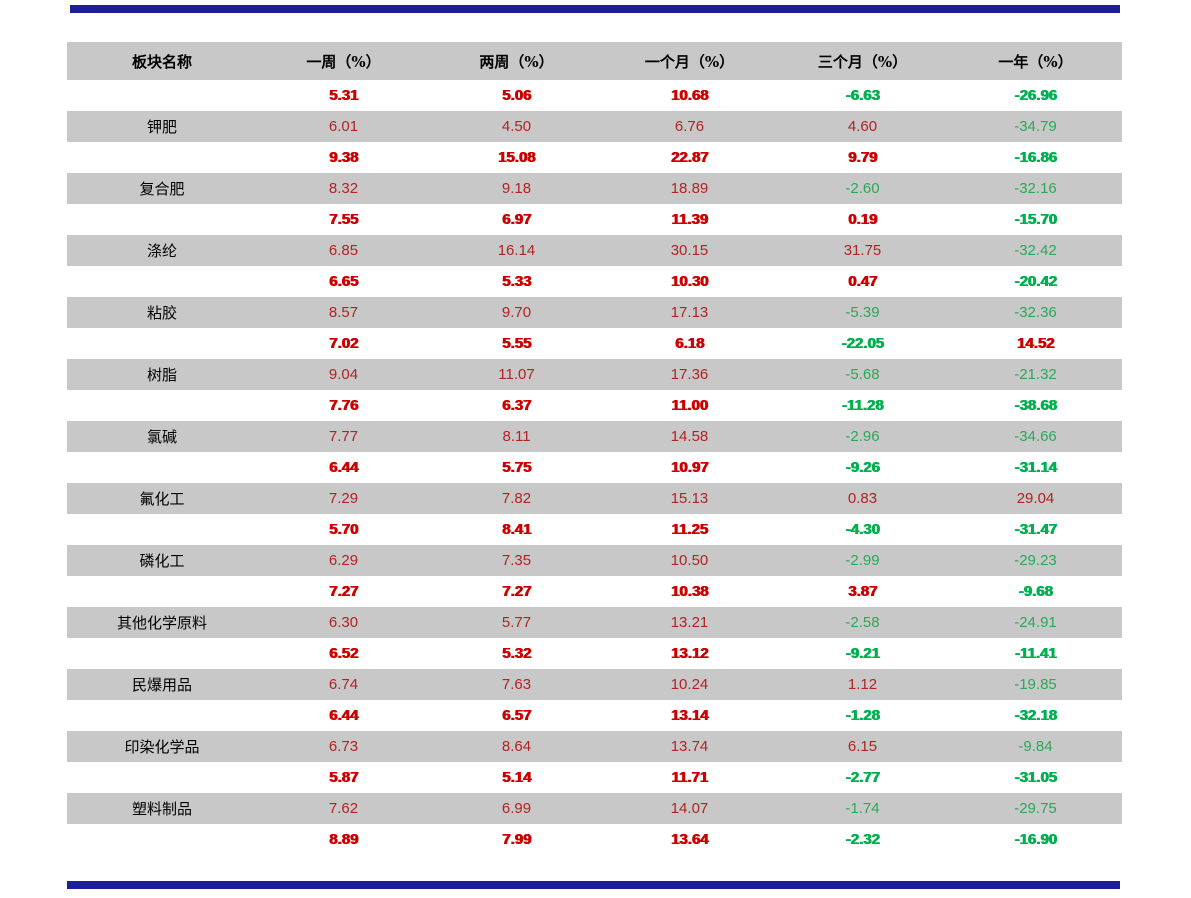  What do you see at coordinates (862, 343) in the screenshot?
I see `value-cell: -22.05` at bounding box center [862, 343].